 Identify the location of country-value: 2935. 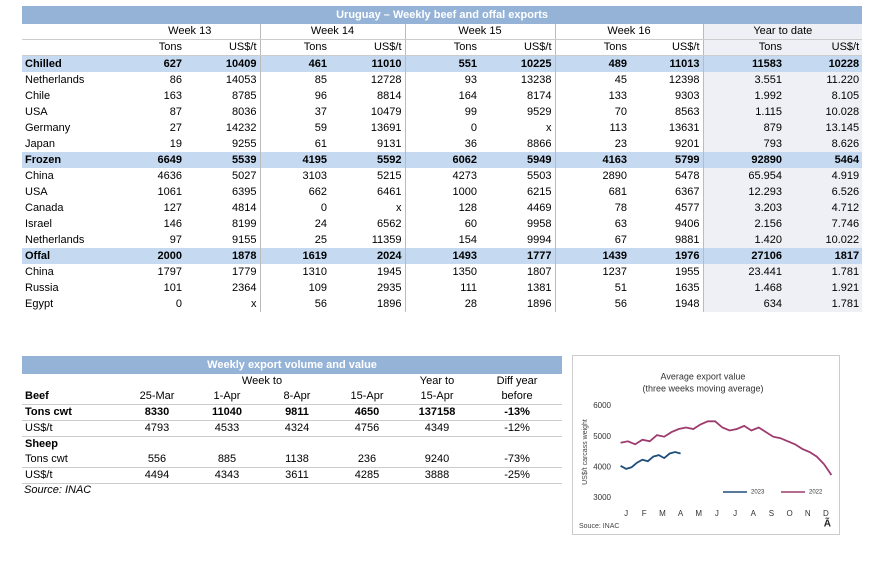
(368, 288).